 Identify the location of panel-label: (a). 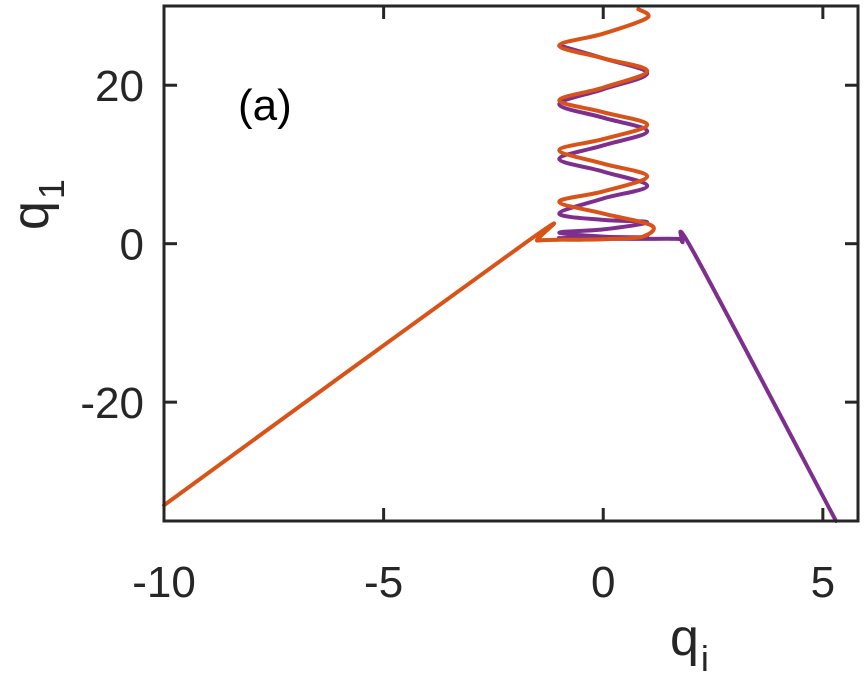
(265, 105).